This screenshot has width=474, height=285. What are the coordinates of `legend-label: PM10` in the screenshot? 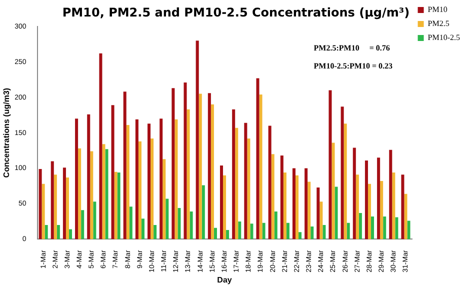 It's located at (438, 9).